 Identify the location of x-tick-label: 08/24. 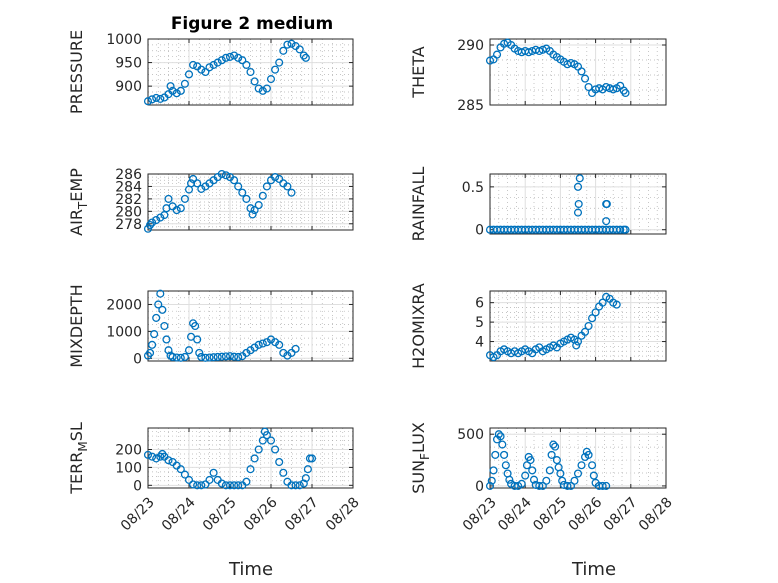
(515, 514).